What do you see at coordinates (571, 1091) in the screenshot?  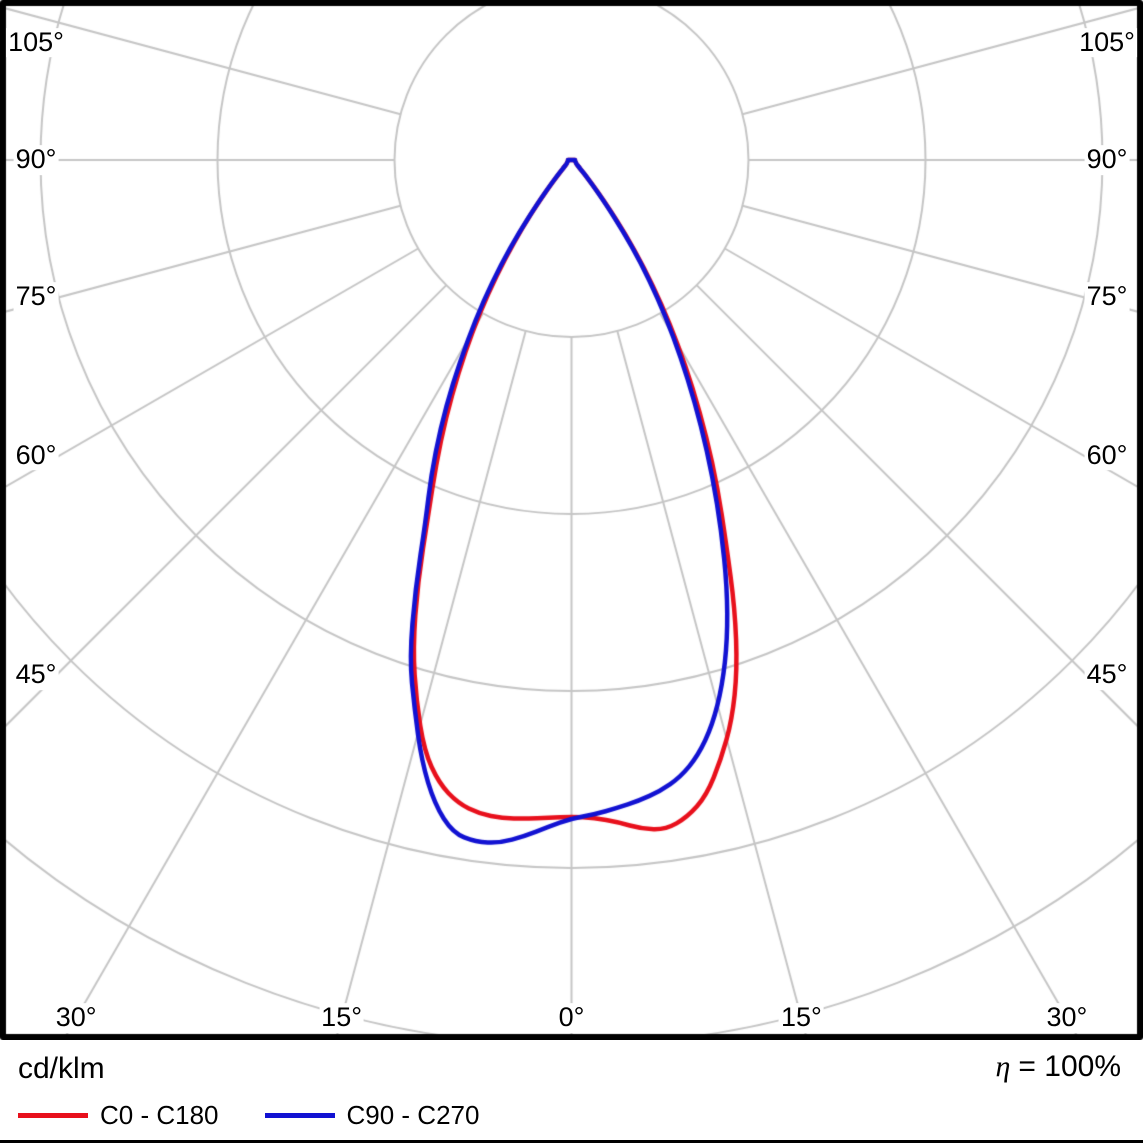 I see `chart-footer: cd/klm η = 100% C0 - C180 C90 - C270` at bounding box center [571, 1091].